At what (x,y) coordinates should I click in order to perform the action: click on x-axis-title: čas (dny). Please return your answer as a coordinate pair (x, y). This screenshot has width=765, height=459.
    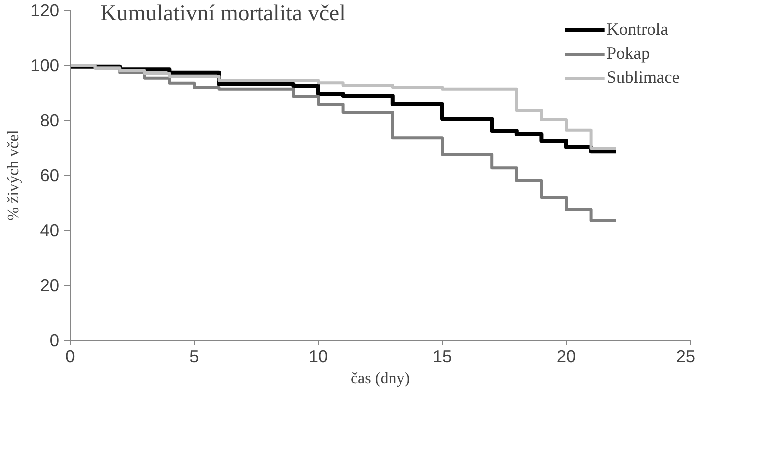
    Looking at the image, I should click on (380, 379).